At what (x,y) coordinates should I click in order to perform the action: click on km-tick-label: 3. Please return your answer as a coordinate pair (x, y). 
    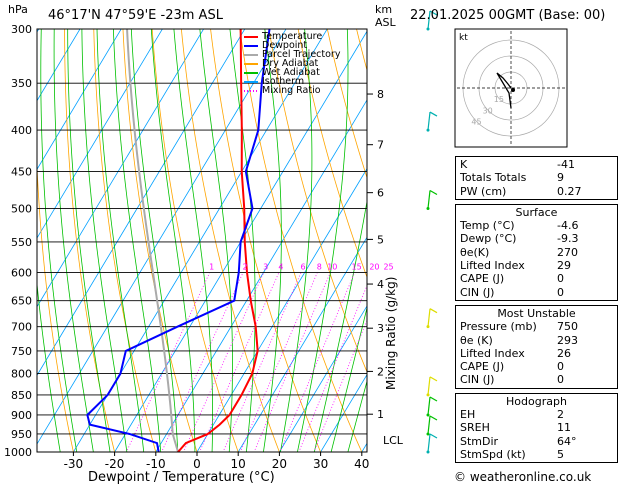
    Looking at the image, I should click on (380, 328).